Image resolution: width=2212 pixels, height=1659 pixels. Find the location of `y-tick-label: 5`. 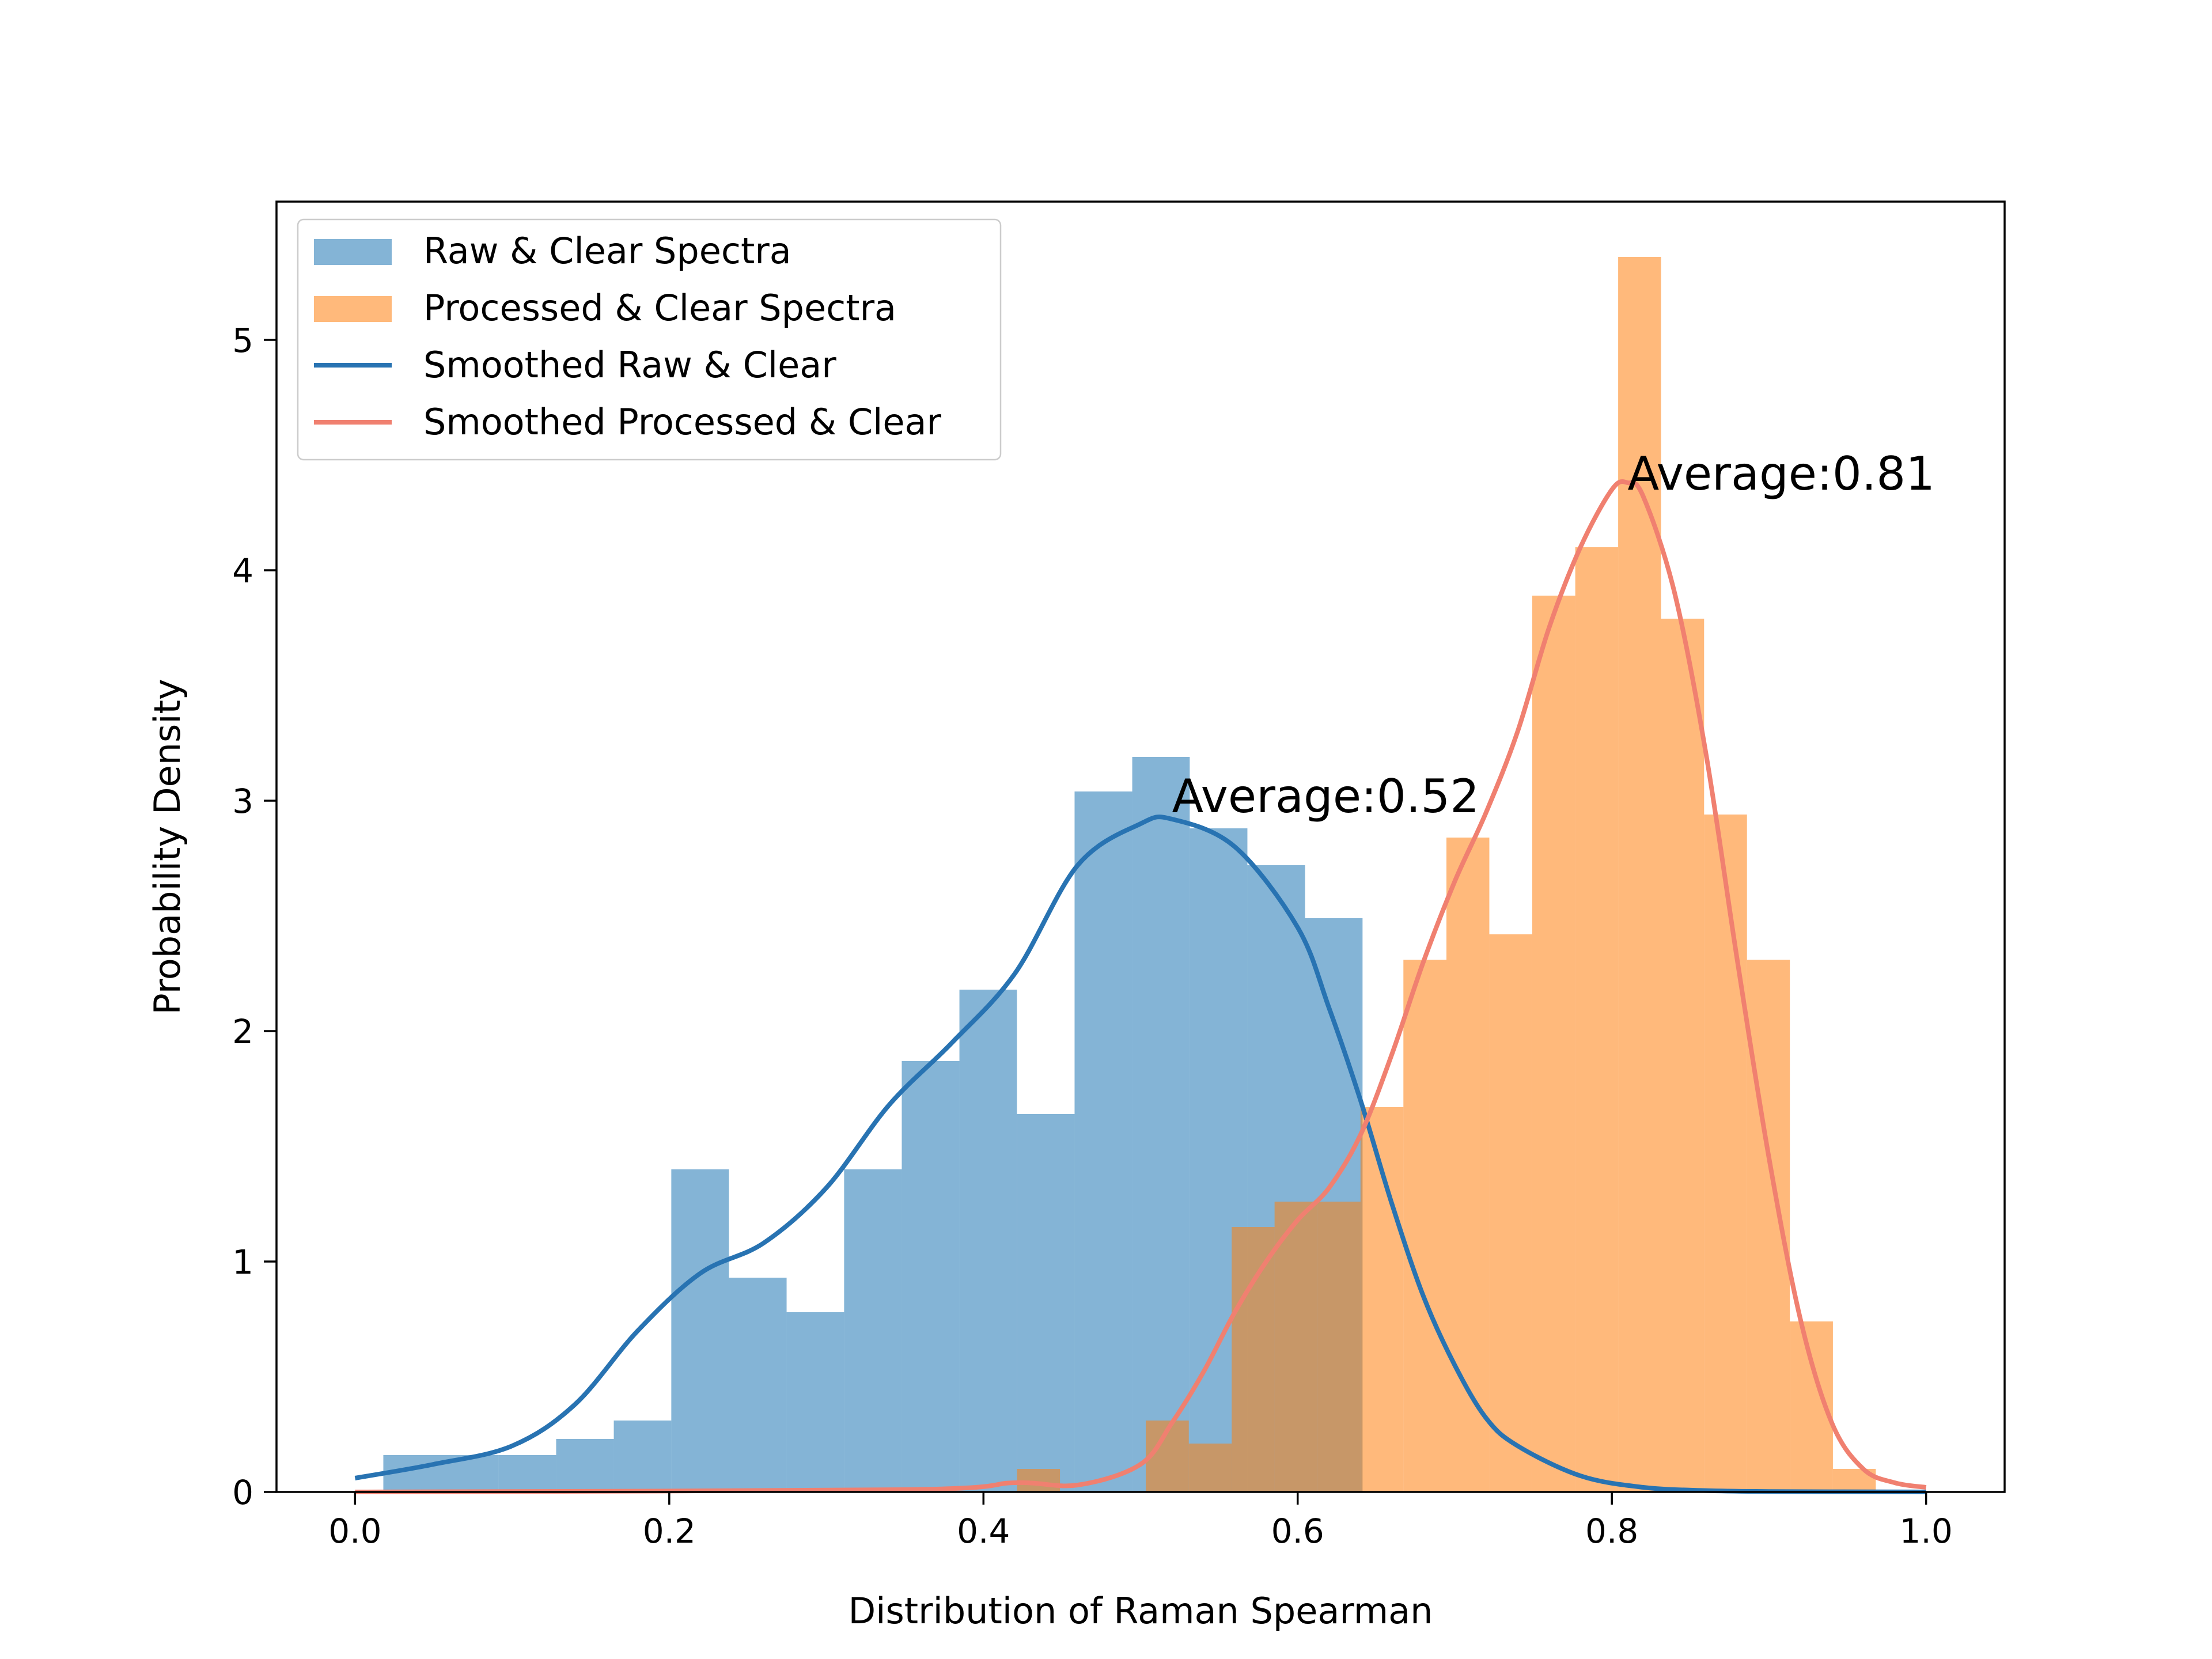

y-tick-label: 5 is located at coordinates (242, 340).